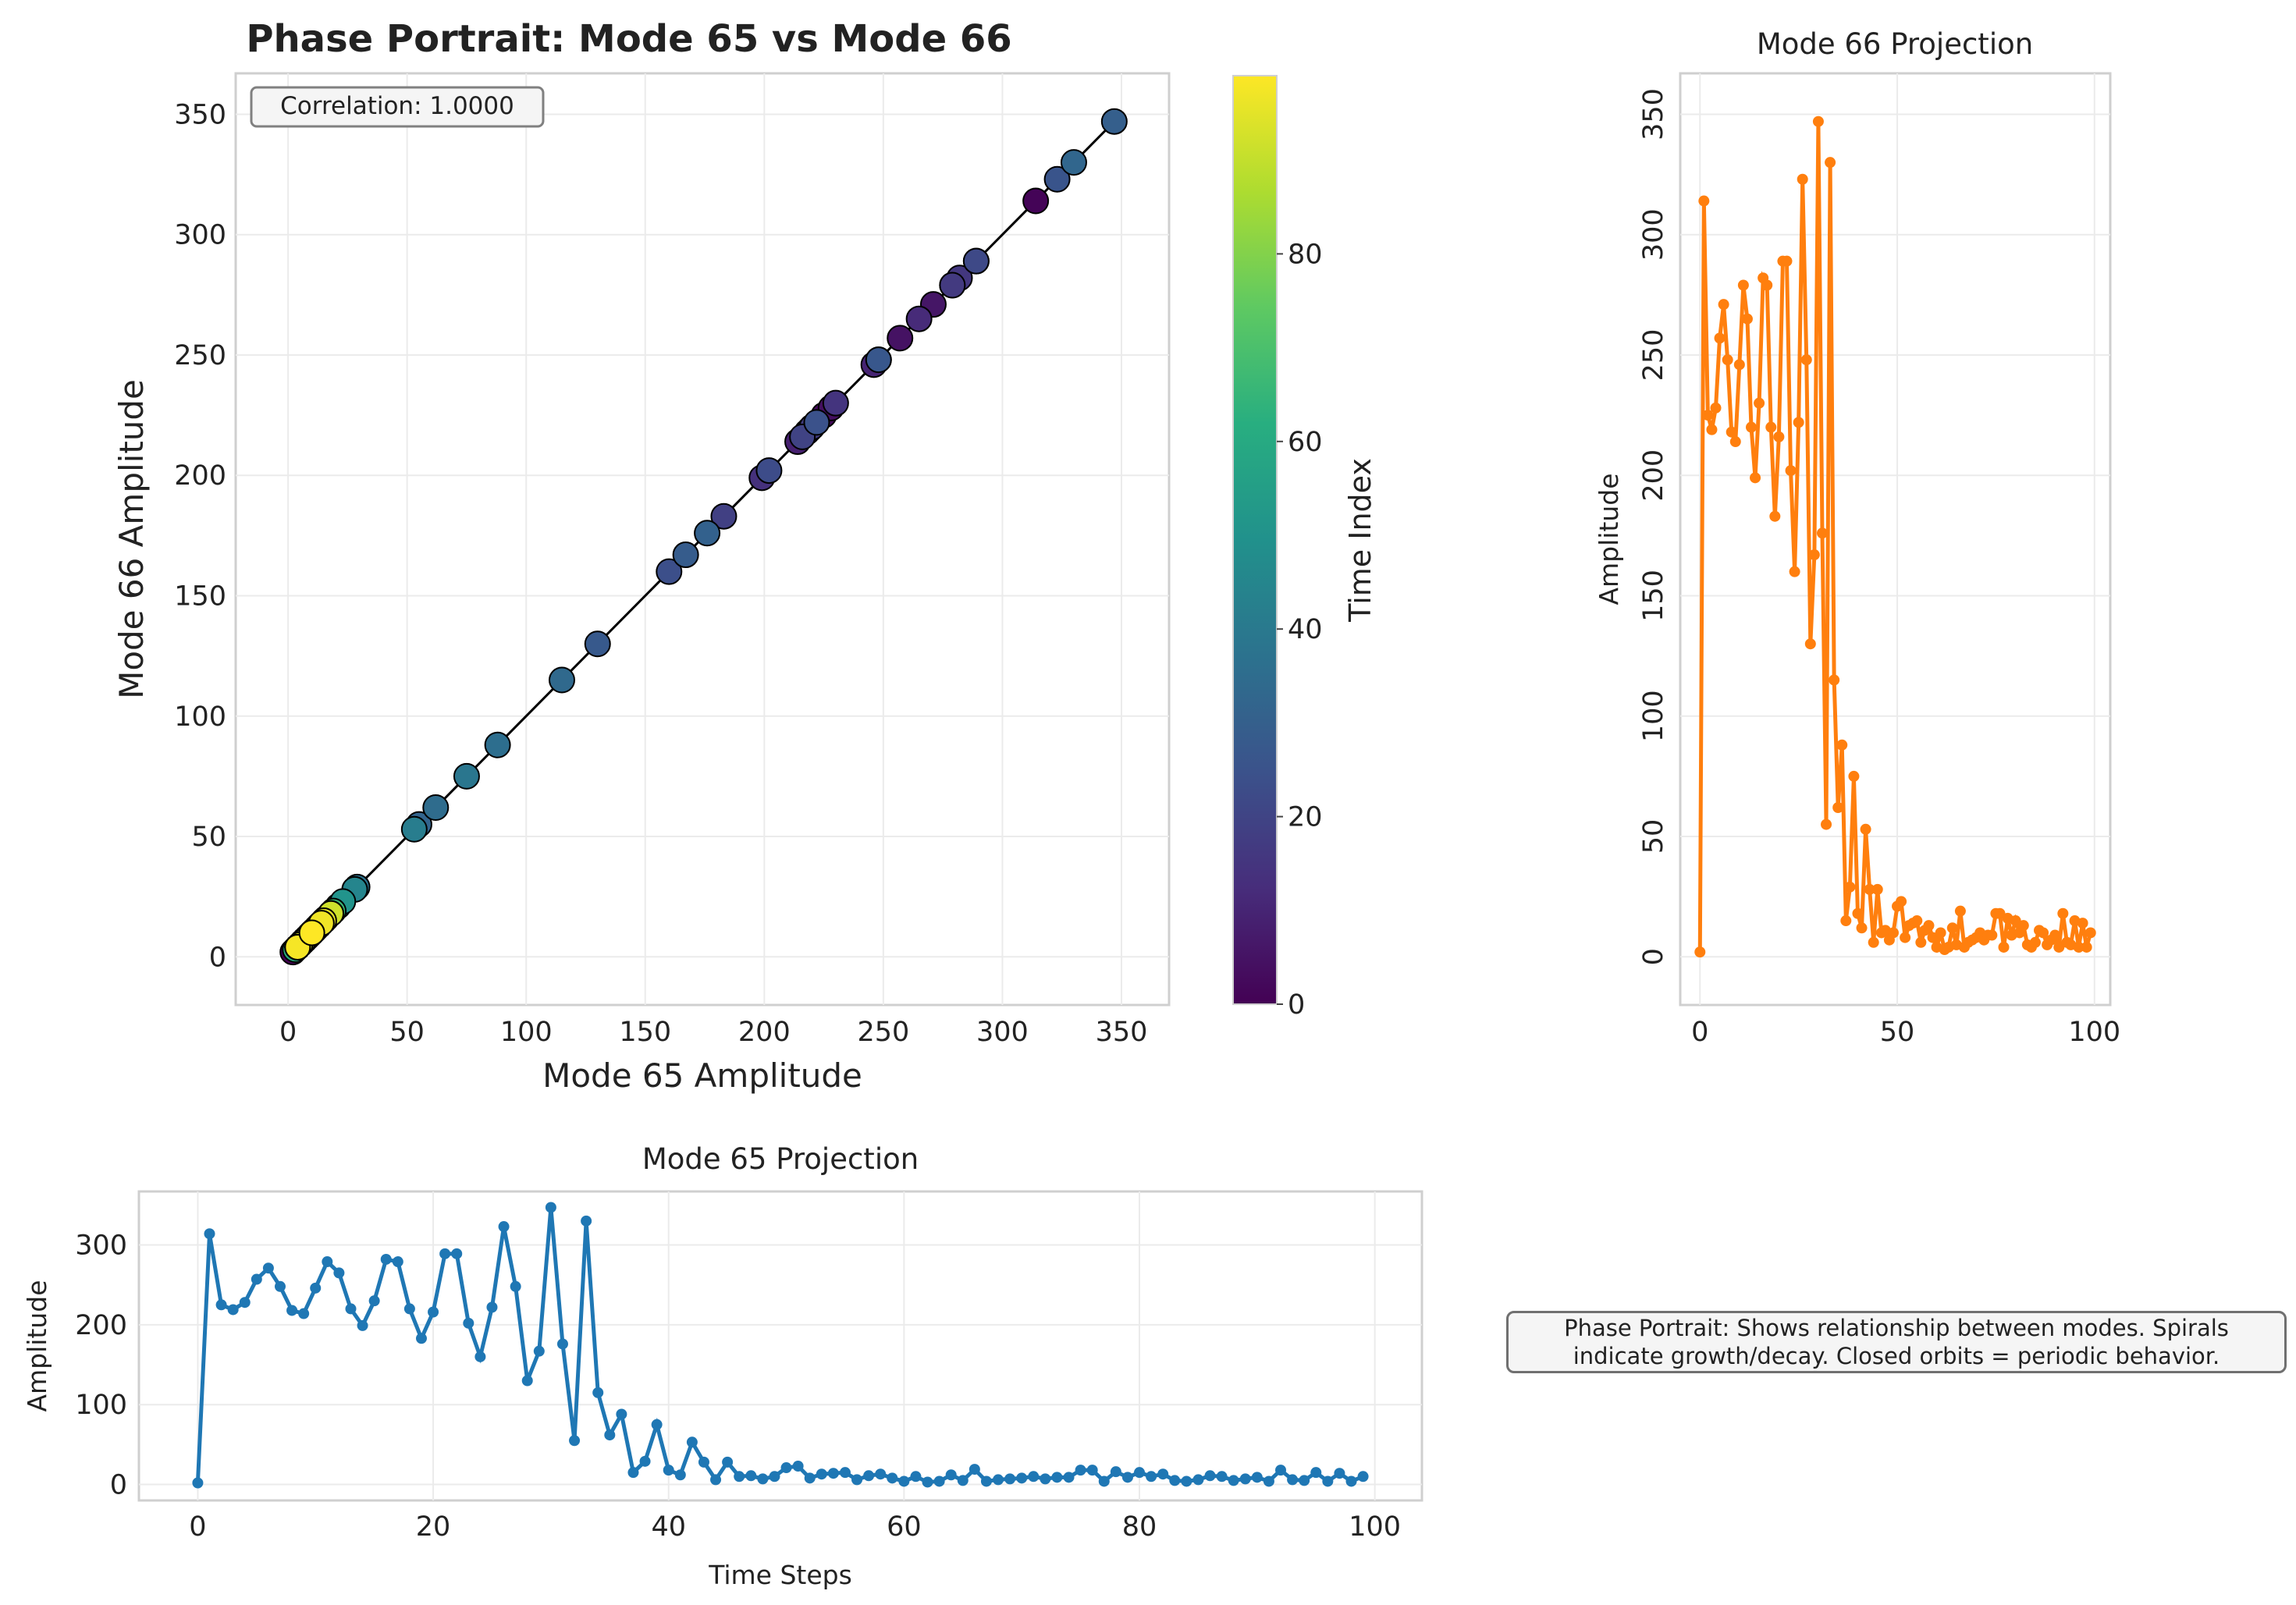 Image resolution: width=2296 pixels, height=1605 pixels. Describe the element at coordinates (1654, 114) in the screenshot. I see `mode66-ytick-label: 350` at that location.